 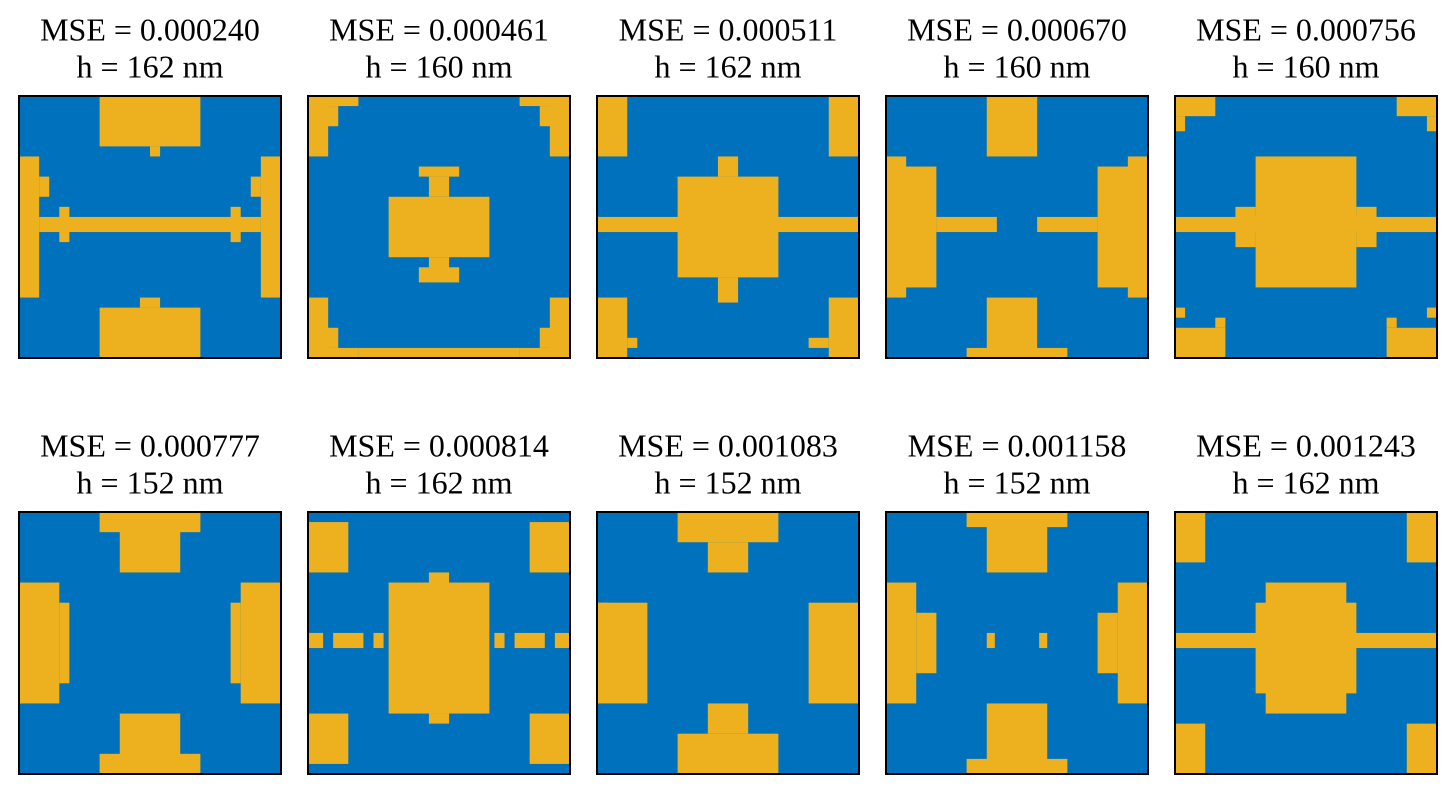 What do you see at coordinates (150, 29) in the screenshot?
I see `mse-label: MSE = 0.000240` at bounding box center [150, 29].